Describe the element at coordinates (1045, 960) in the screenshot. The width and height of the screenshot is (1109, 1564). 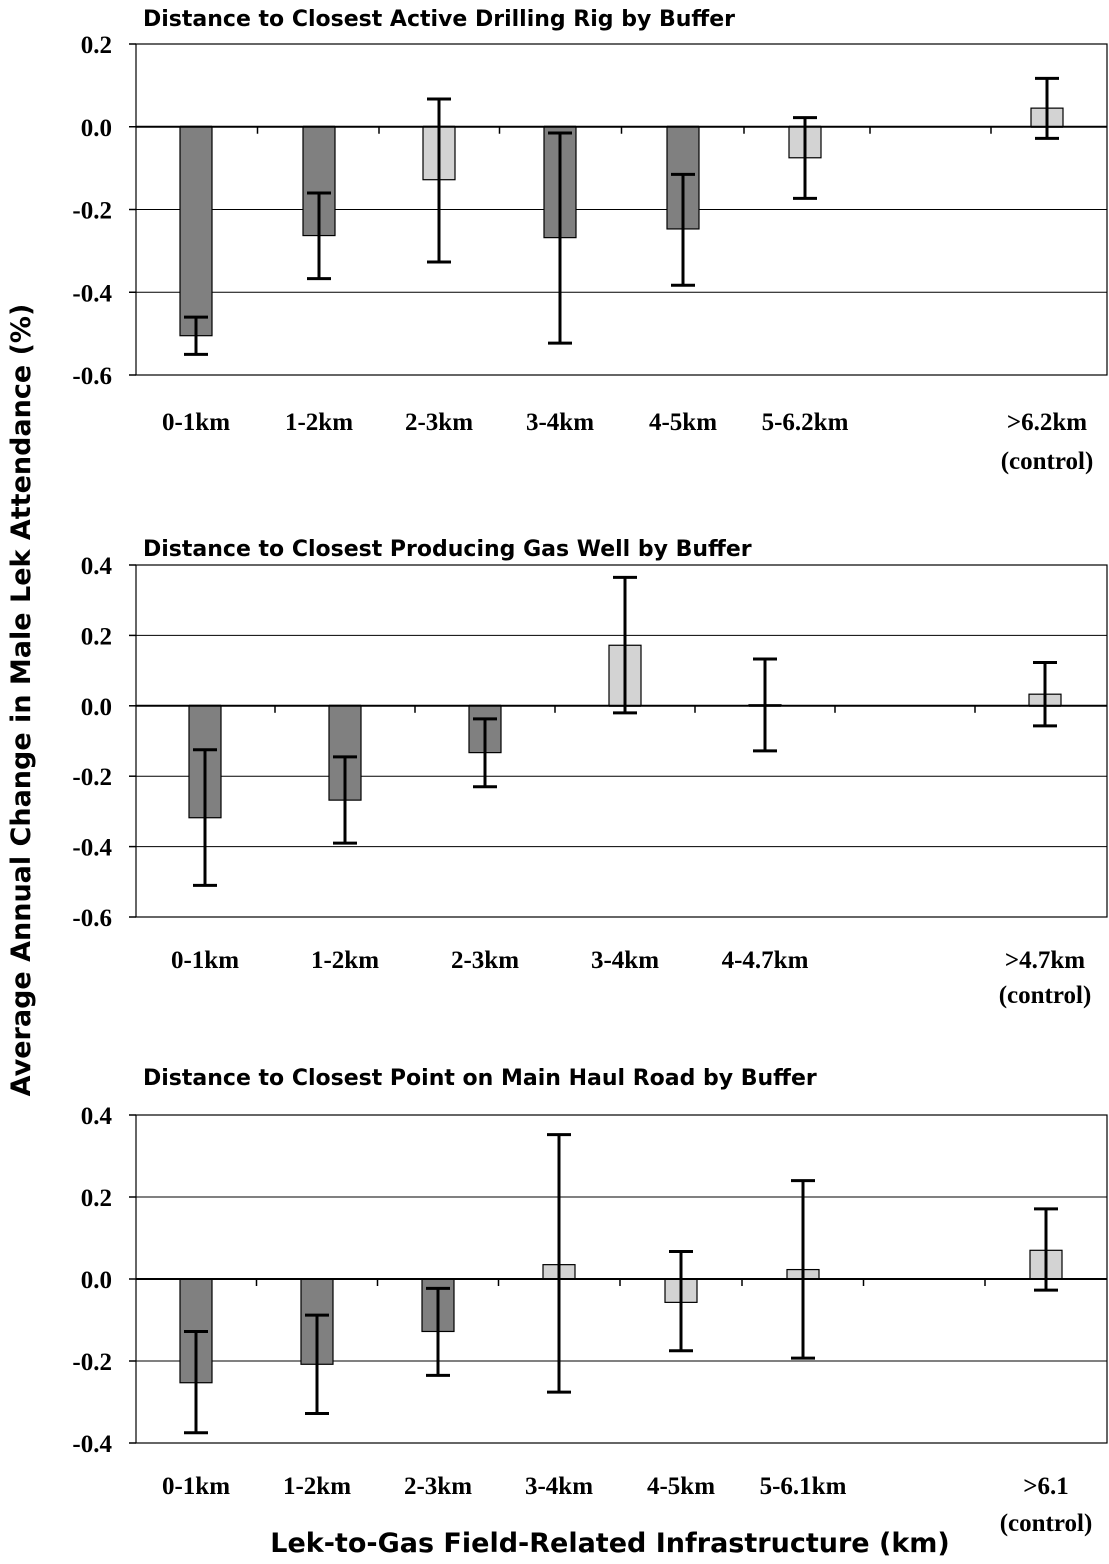
I see `x-tick-label: >4.7km` at that location.